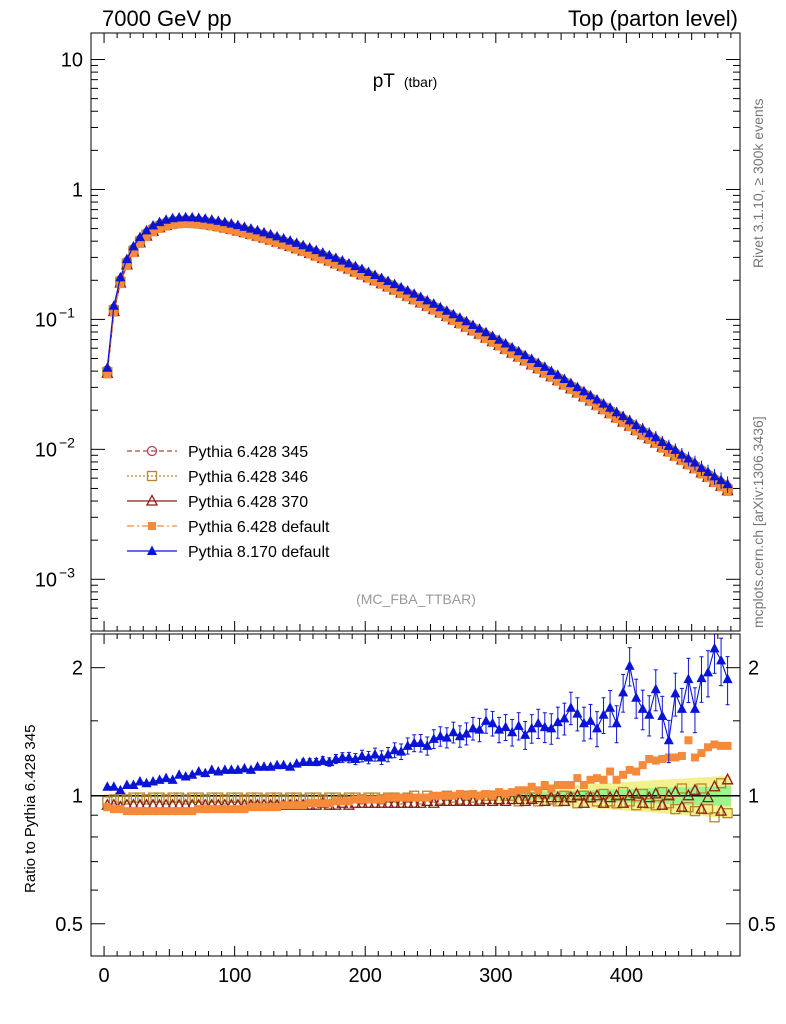 This screenshot has height=1024, width=786. I want to click on chart-title: pT (tbar), so click(405, 81).